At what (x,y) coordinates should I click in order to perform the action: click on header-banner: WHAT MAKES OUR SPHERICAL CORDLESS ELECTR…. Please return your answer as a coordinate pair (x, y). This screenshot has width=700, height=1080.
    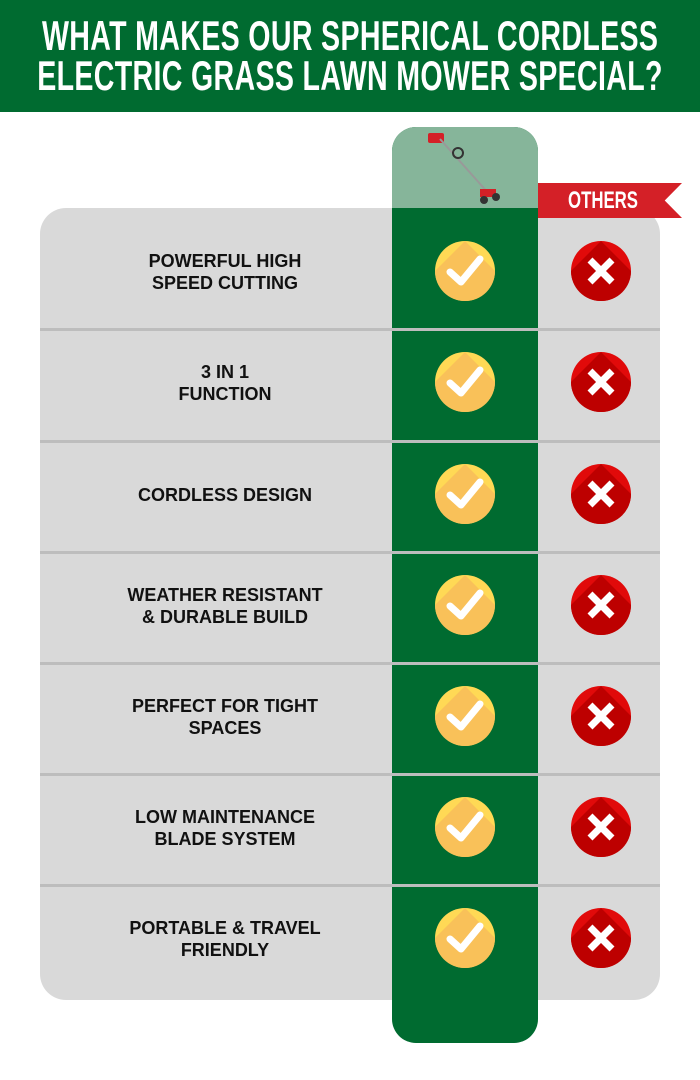
    Looking at the image, I should click on (350, 56).